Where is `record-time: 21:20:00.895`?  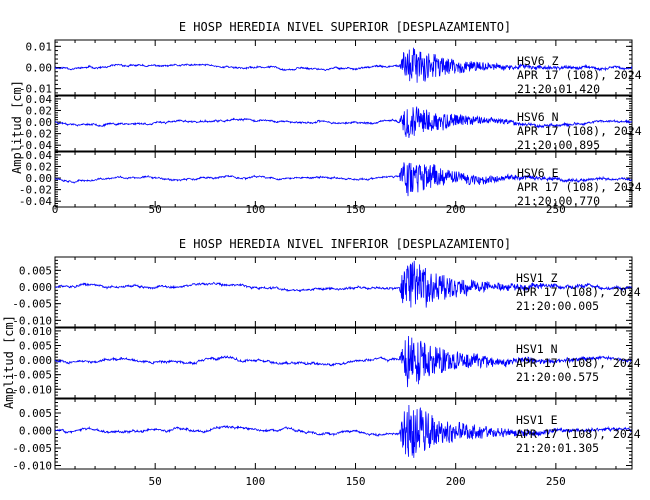
record-time: 21:20:00.895 is located at coordinates (558, 145).